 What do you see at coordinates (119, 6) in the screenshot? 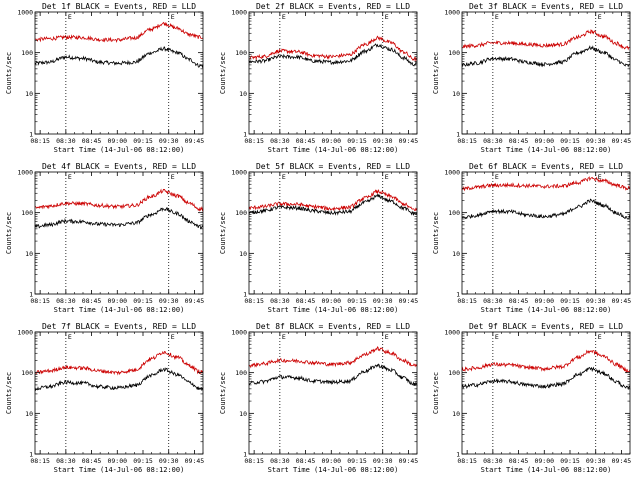
I see `panel-title: Det 1f BLACK = Events, RED = LLD` at bounding box center [119, 6].